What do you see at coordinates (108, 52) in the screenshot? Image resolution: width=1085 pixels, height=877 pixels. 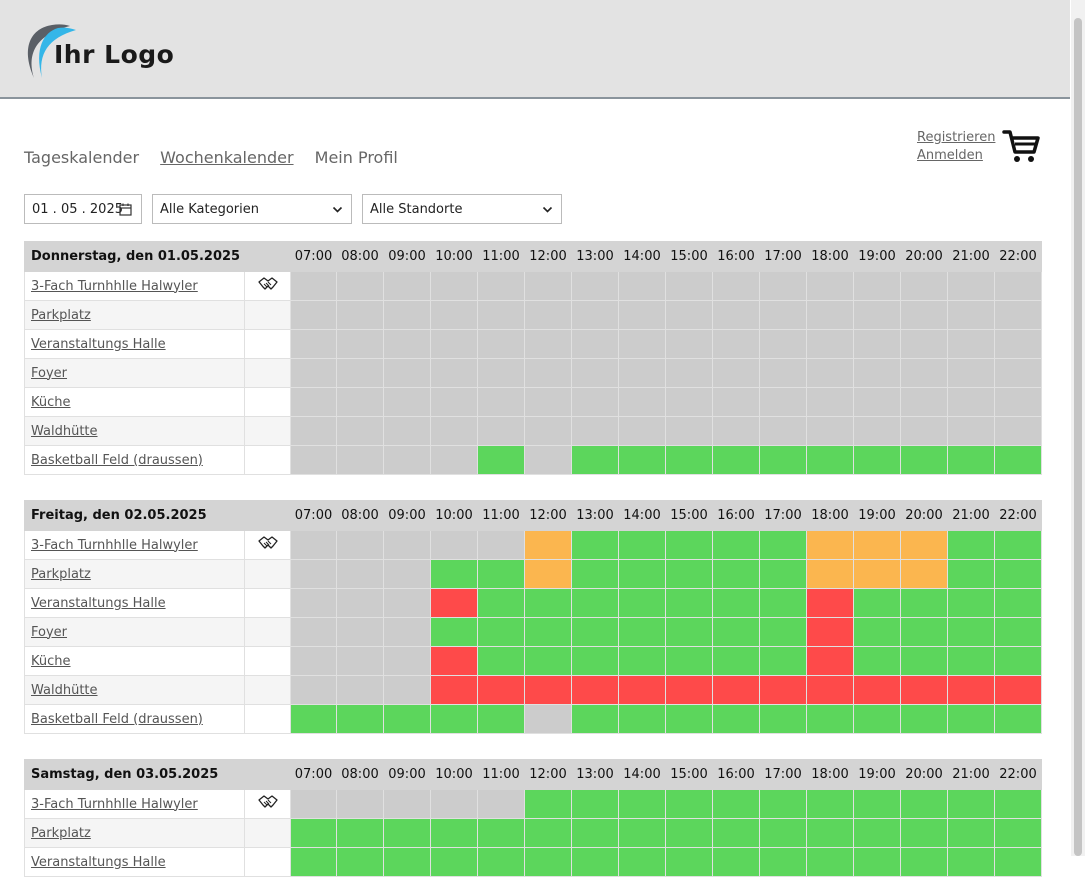 I see `logo: Ihr Logo` at bounding box center [108, 52].